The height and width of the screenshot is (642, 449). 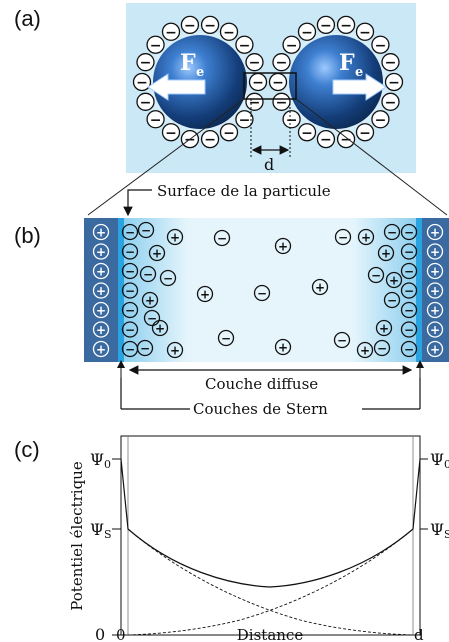 I want to click on tick-psi0-left: Ψ0, so click(x=100, y=460).